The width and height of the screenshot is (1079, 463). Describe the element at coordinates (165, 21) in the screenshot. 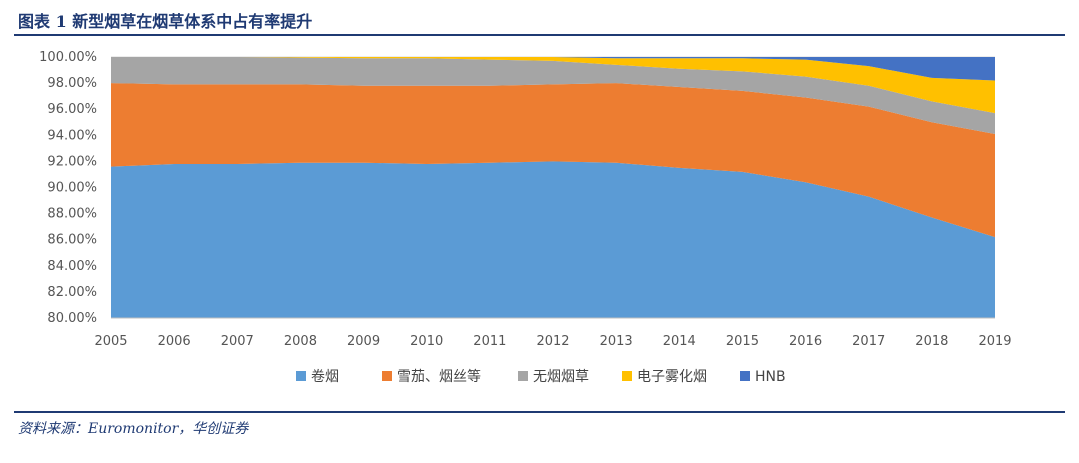

I see `figure-title: 图表 1 新型烟草在烟草体系中占有率提升` at that location.